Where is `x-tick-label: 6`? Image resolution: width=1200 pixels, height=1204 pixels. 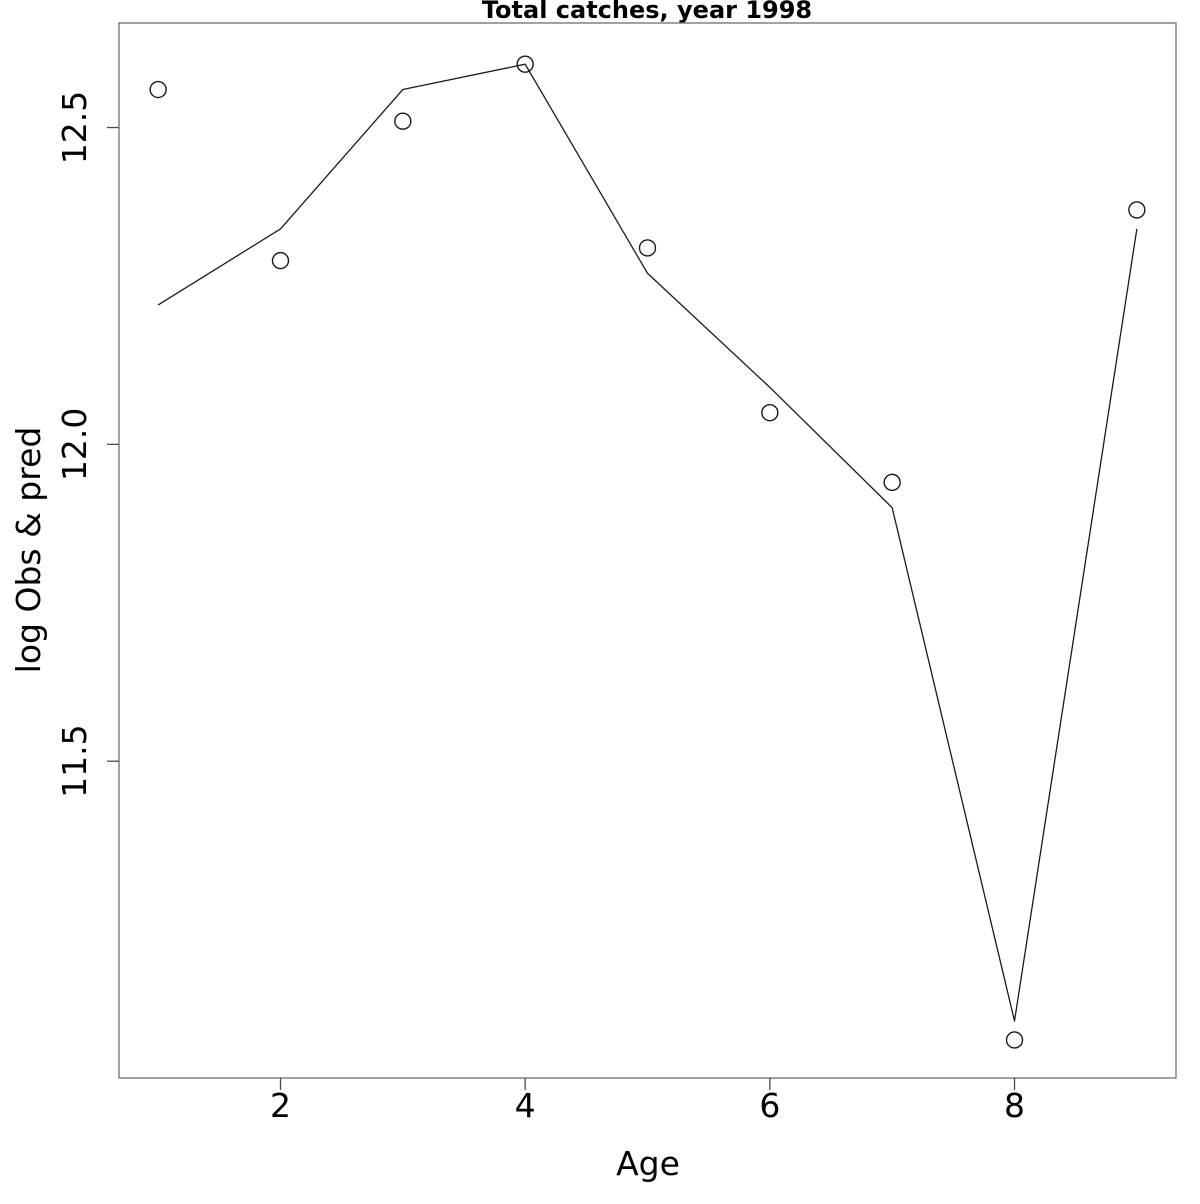 x-tick-label: 6 is located at coordinates (769, 1105).